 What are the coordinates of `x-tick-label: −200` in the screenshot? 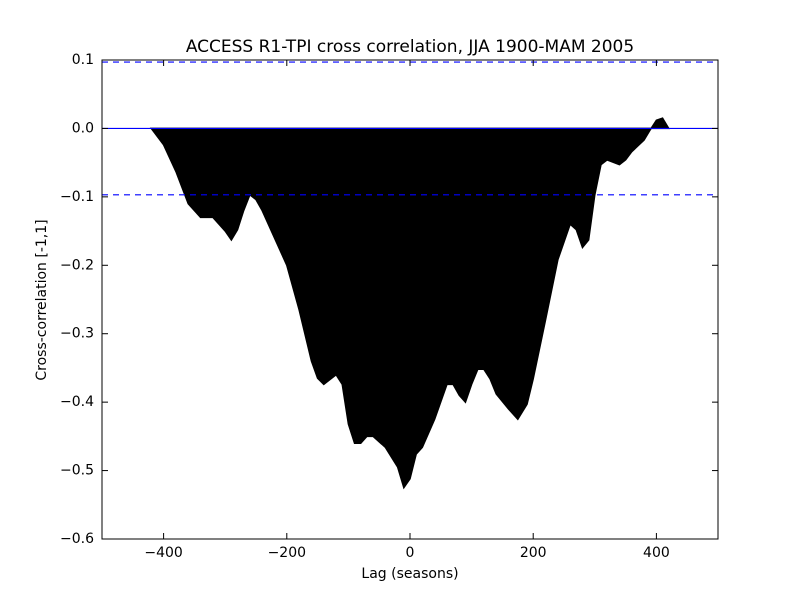 It's located at (287, 553).